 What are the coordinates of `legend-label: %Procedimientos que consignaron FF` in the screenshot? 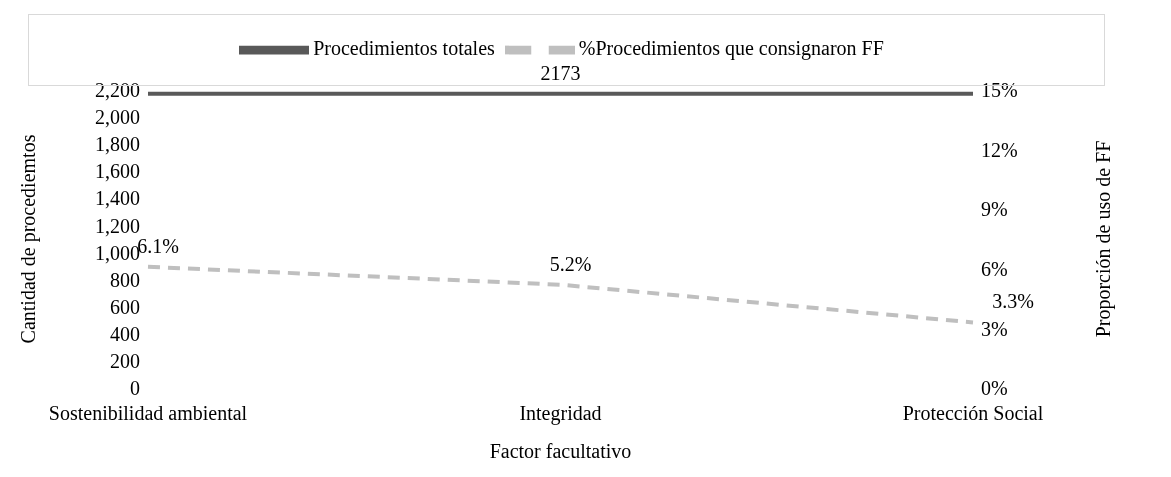 It's located at (731, 47).